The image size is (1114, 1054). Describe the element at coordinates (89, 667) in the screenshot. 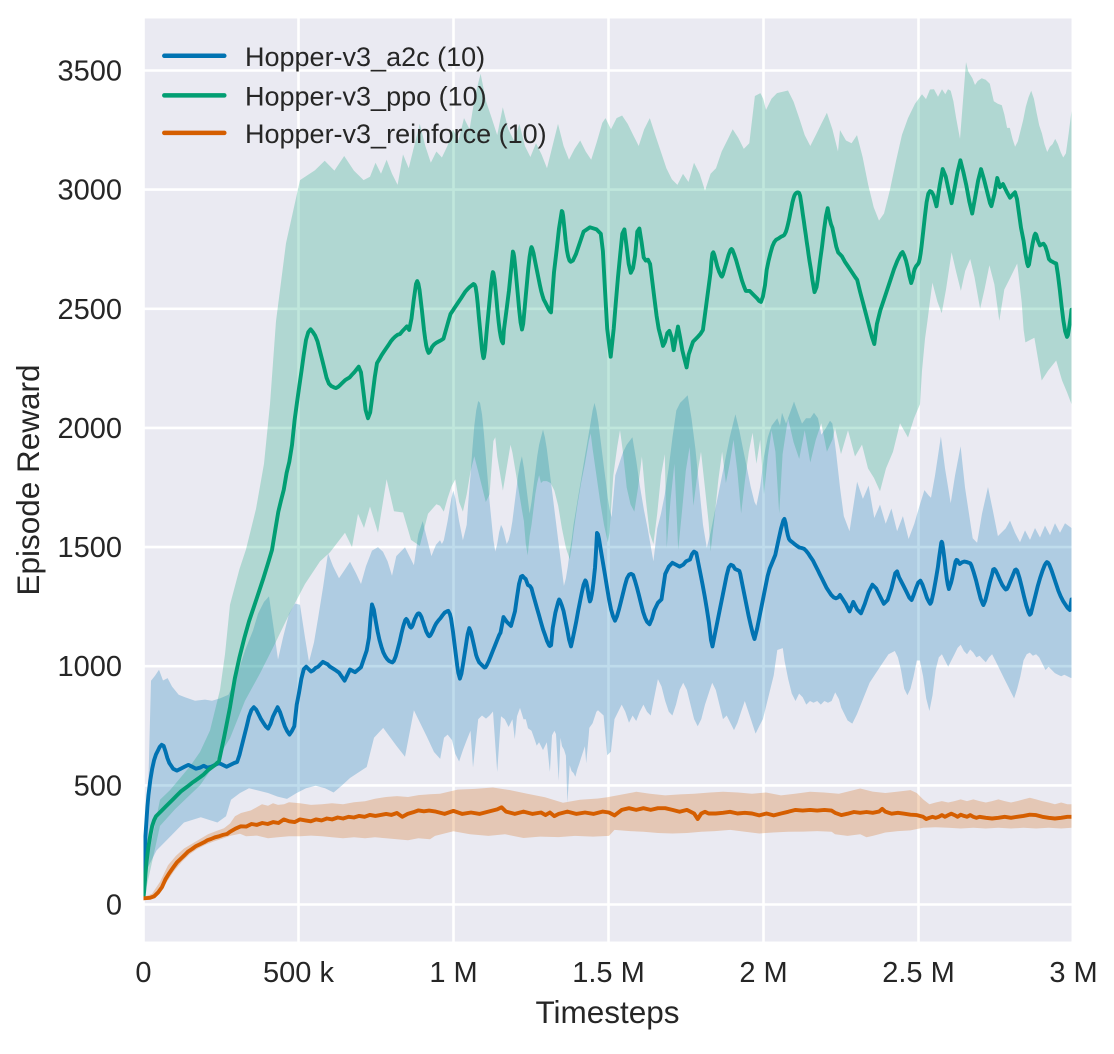

I see `svg-text: 1000` at that location.